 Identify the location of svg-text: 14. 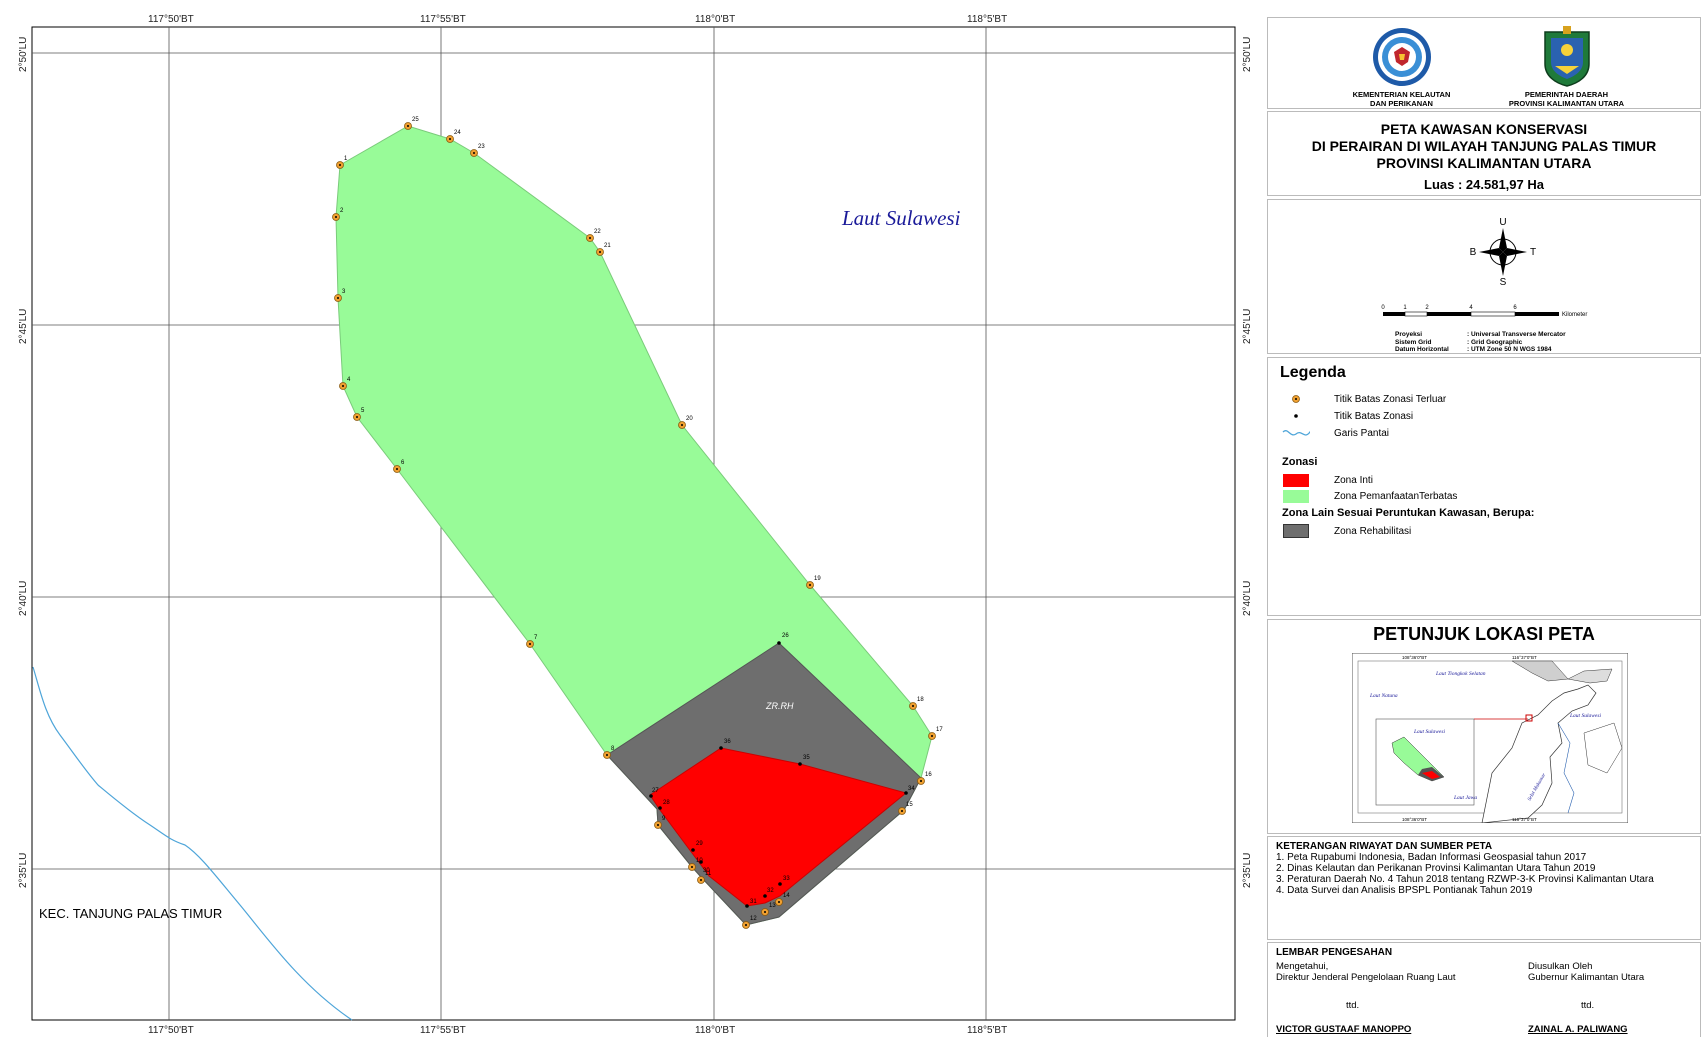
(786, 896).